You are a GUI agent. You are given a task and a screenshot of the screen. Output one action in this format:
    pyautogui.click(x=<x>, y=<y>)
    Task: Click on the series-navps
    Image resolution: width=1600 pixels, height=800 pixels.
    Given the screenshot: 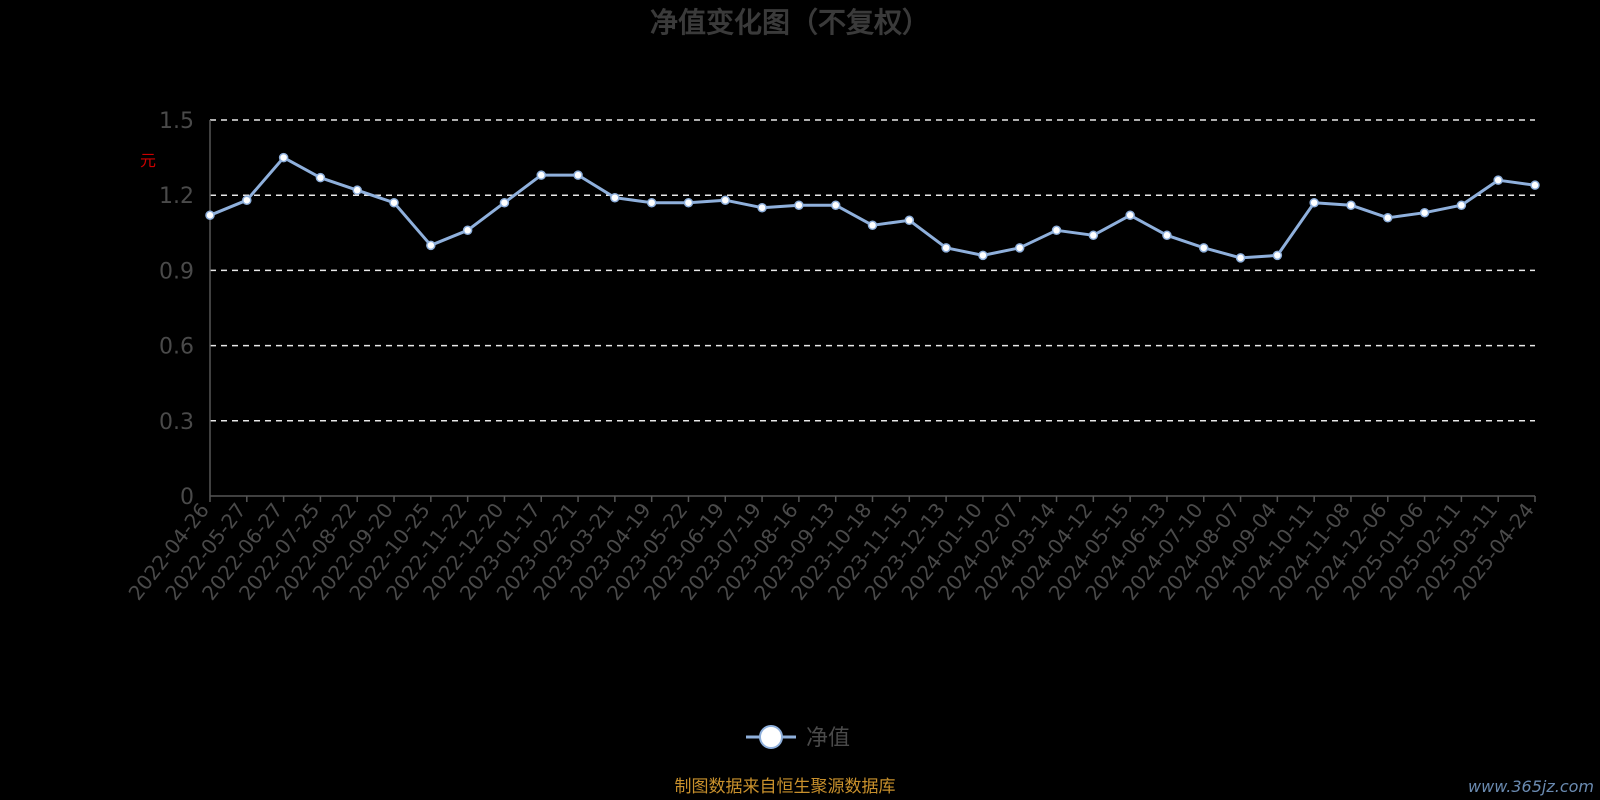 What is the action you would take?
    pyautogui.click(x=872, y=207)
    